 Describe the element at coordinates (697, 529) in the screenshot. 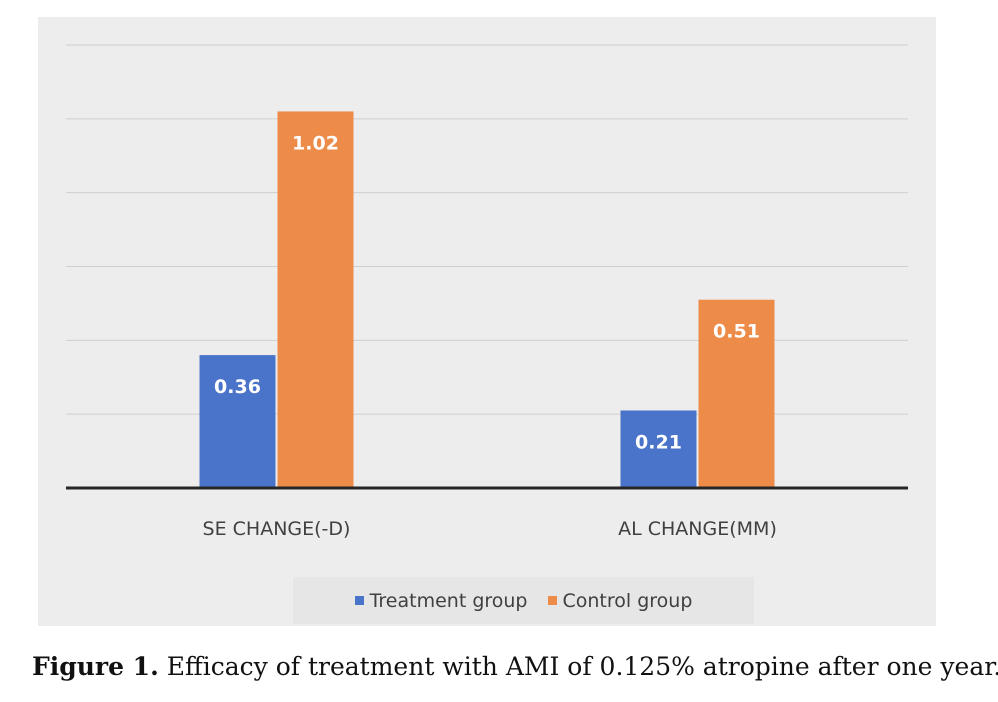

I see `x-tick-label-1: AL CHANGE(MM)` at that location.